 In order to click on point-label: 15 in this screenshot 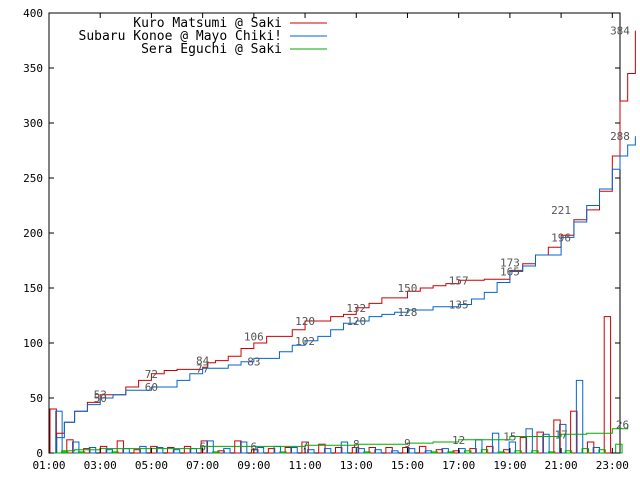, I will do `click(509, 437)`.